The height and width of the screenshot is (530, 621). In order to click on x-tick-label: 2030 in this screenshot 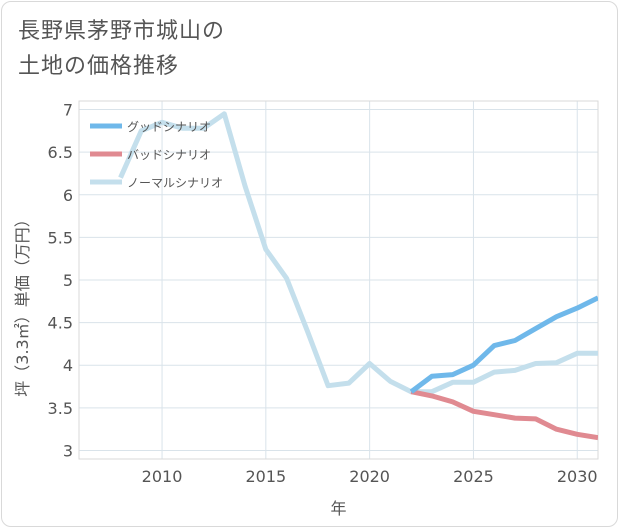, I will do `click(577, 476)`.